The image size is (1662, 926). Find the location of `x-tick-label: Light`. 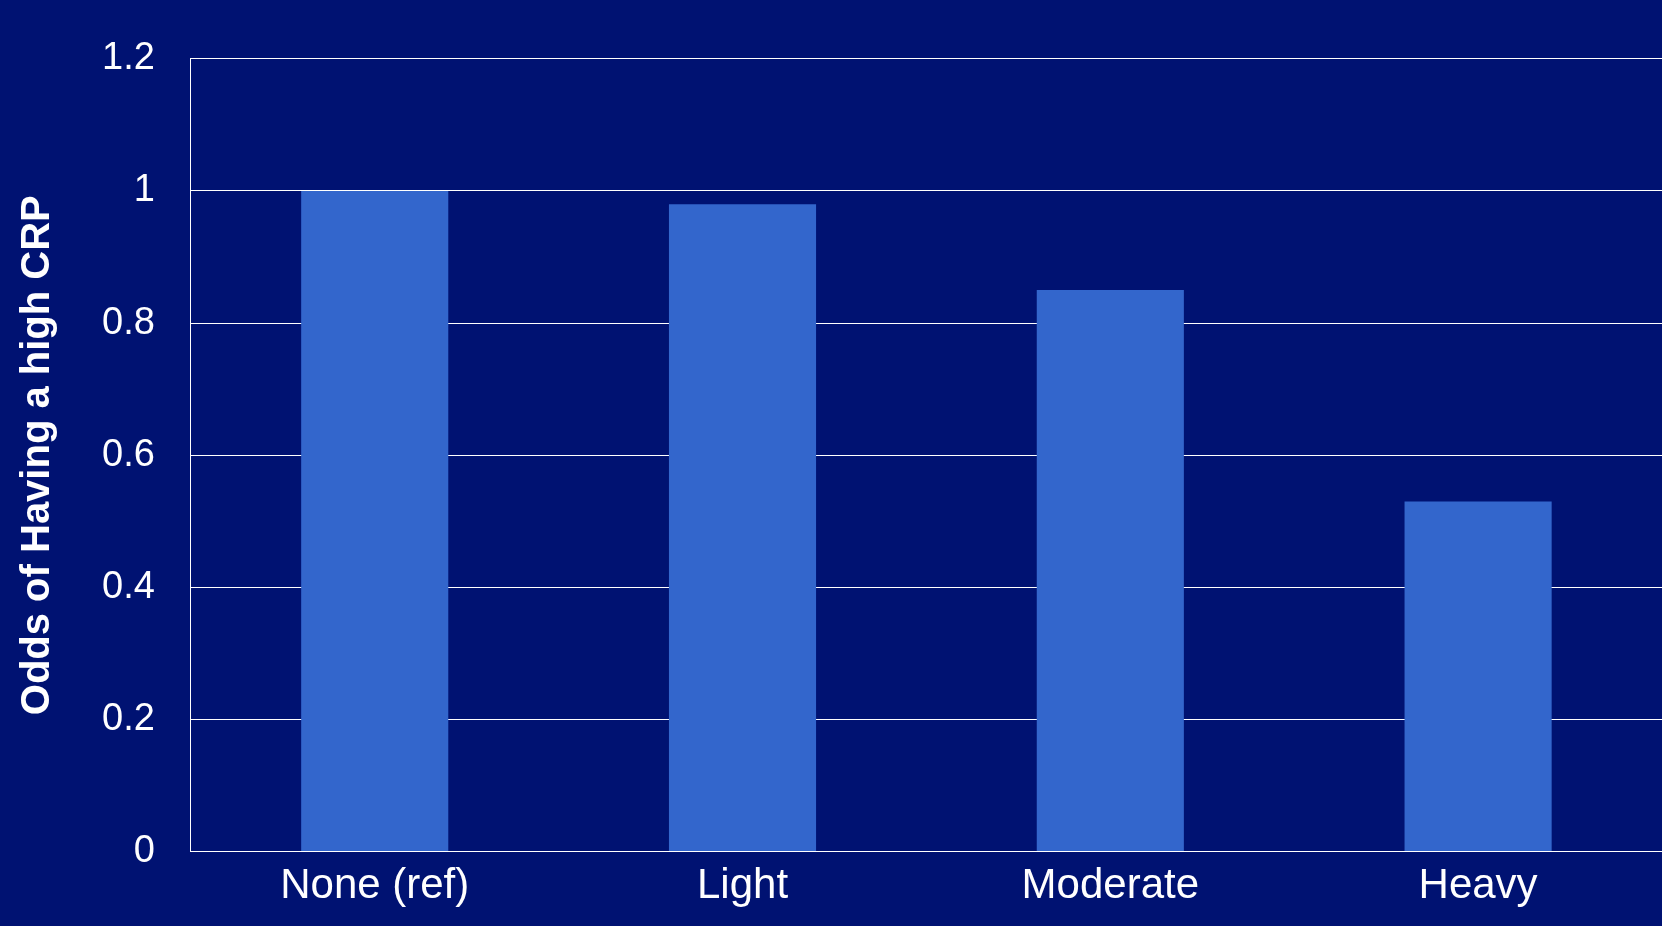

x-tick-label: Light is located at coordinates (742, 884).